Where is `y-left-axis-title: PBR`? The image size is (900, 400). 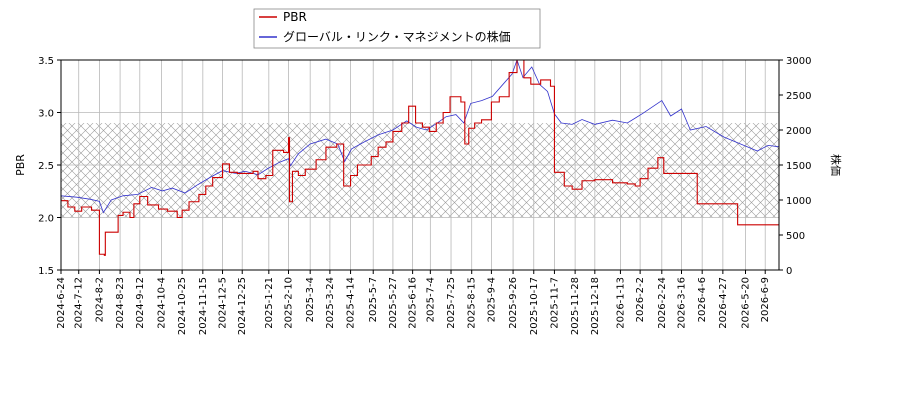
y-left-axis-title: PBR is located at coordinates (20, 165).